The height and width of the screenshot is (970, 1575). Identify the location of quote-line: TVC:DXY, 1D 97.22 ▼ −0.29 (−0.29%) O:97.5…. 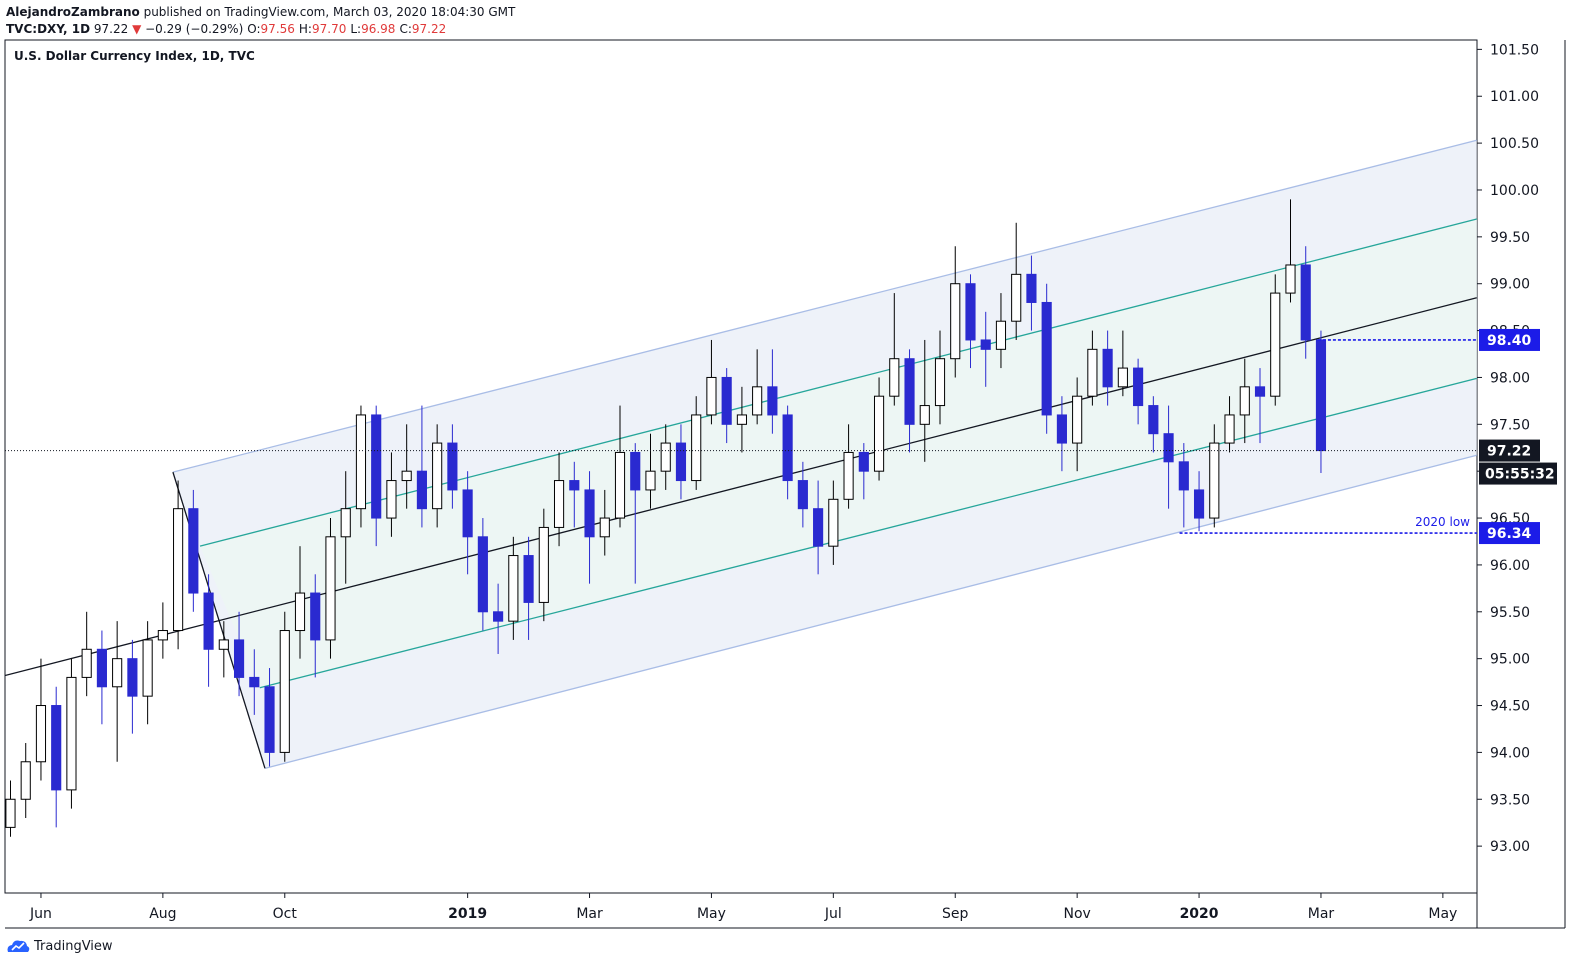
(260, 29).